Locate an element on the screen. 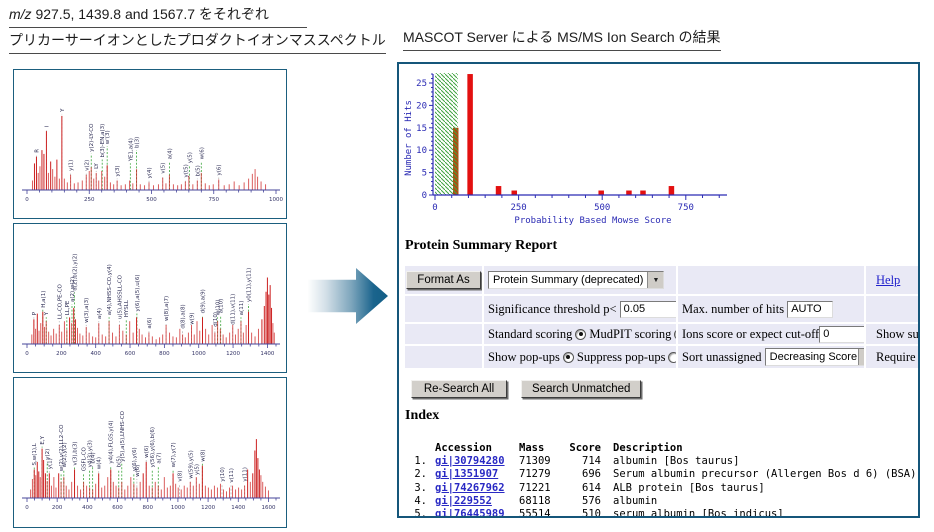 This screenshot has width=934, height=532. svg-text: Probability Based Mowse Score is located at coordinates (592, 221).